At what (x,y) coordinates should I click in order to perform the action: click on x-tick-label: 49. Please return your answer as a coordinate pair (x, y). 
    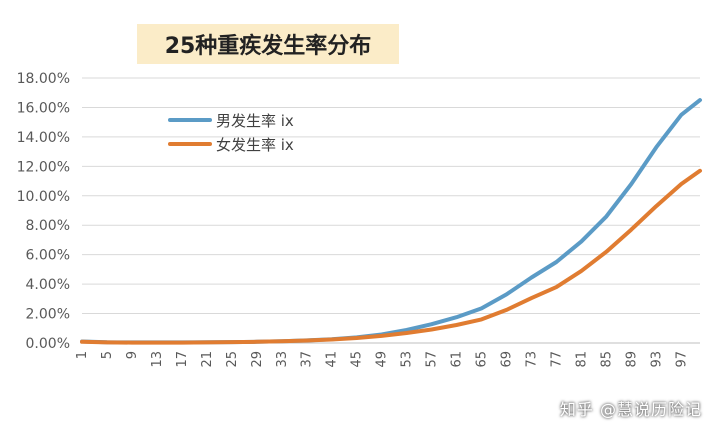
    Looking at the image, I should click on (382, 359).